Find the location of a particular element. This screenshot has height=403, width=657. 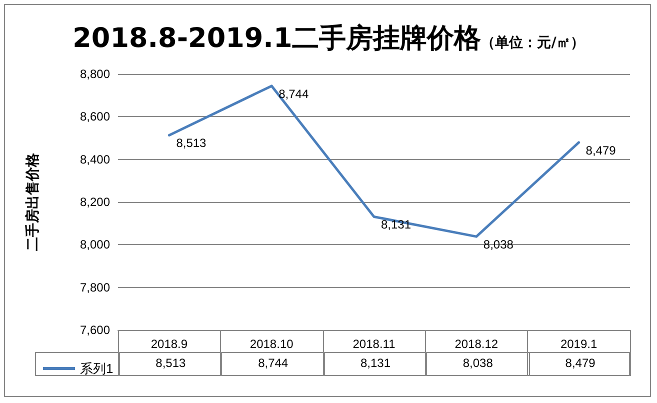

y-tick-label: 7,600 is located at coordinates (95, 330).